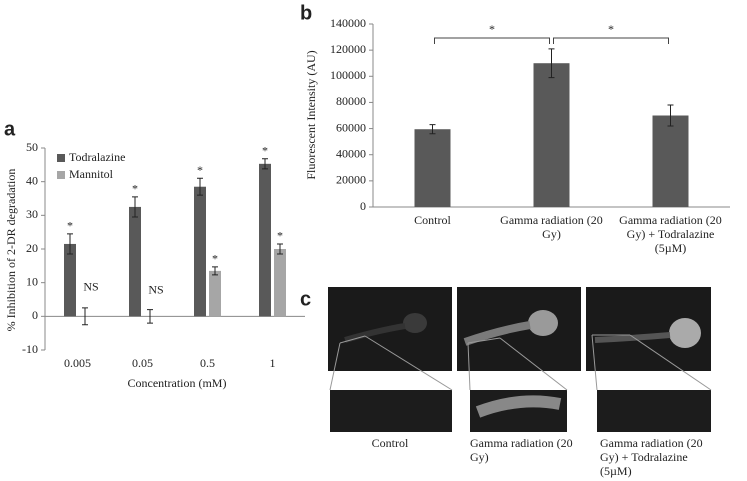 The height and width of the screenshot is (481, 747). I want to click on legend-label: Todralazine, so click(97, 157).